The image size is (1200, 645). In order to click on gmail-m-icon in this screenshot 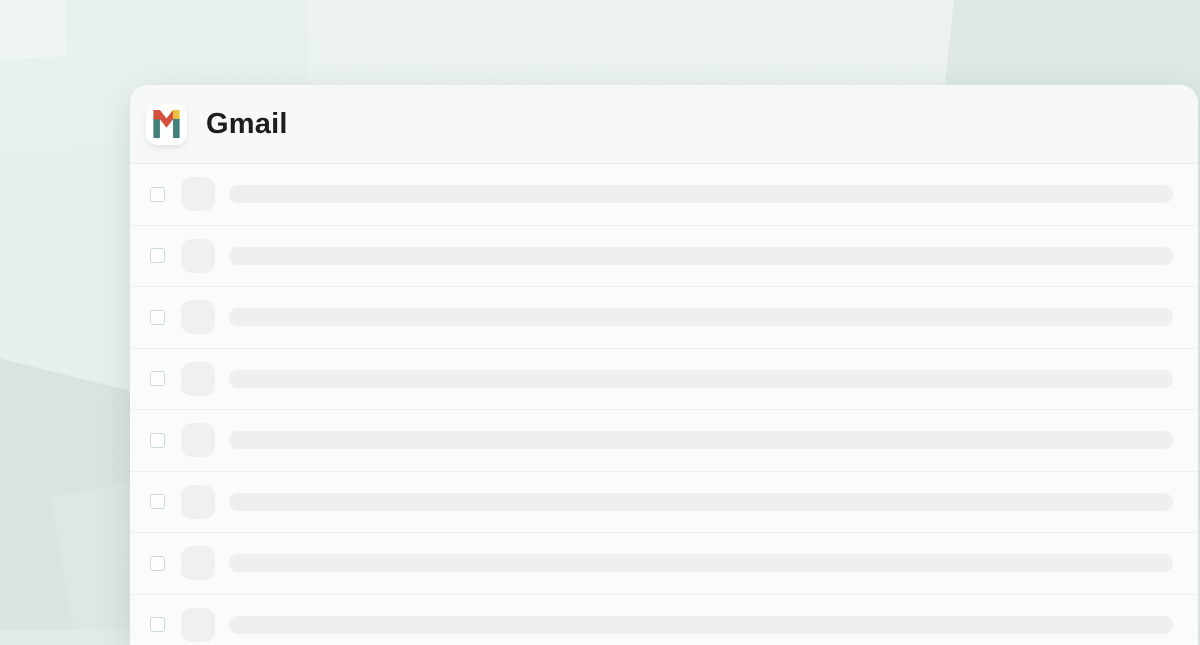, I will do `click(166, 124)`.